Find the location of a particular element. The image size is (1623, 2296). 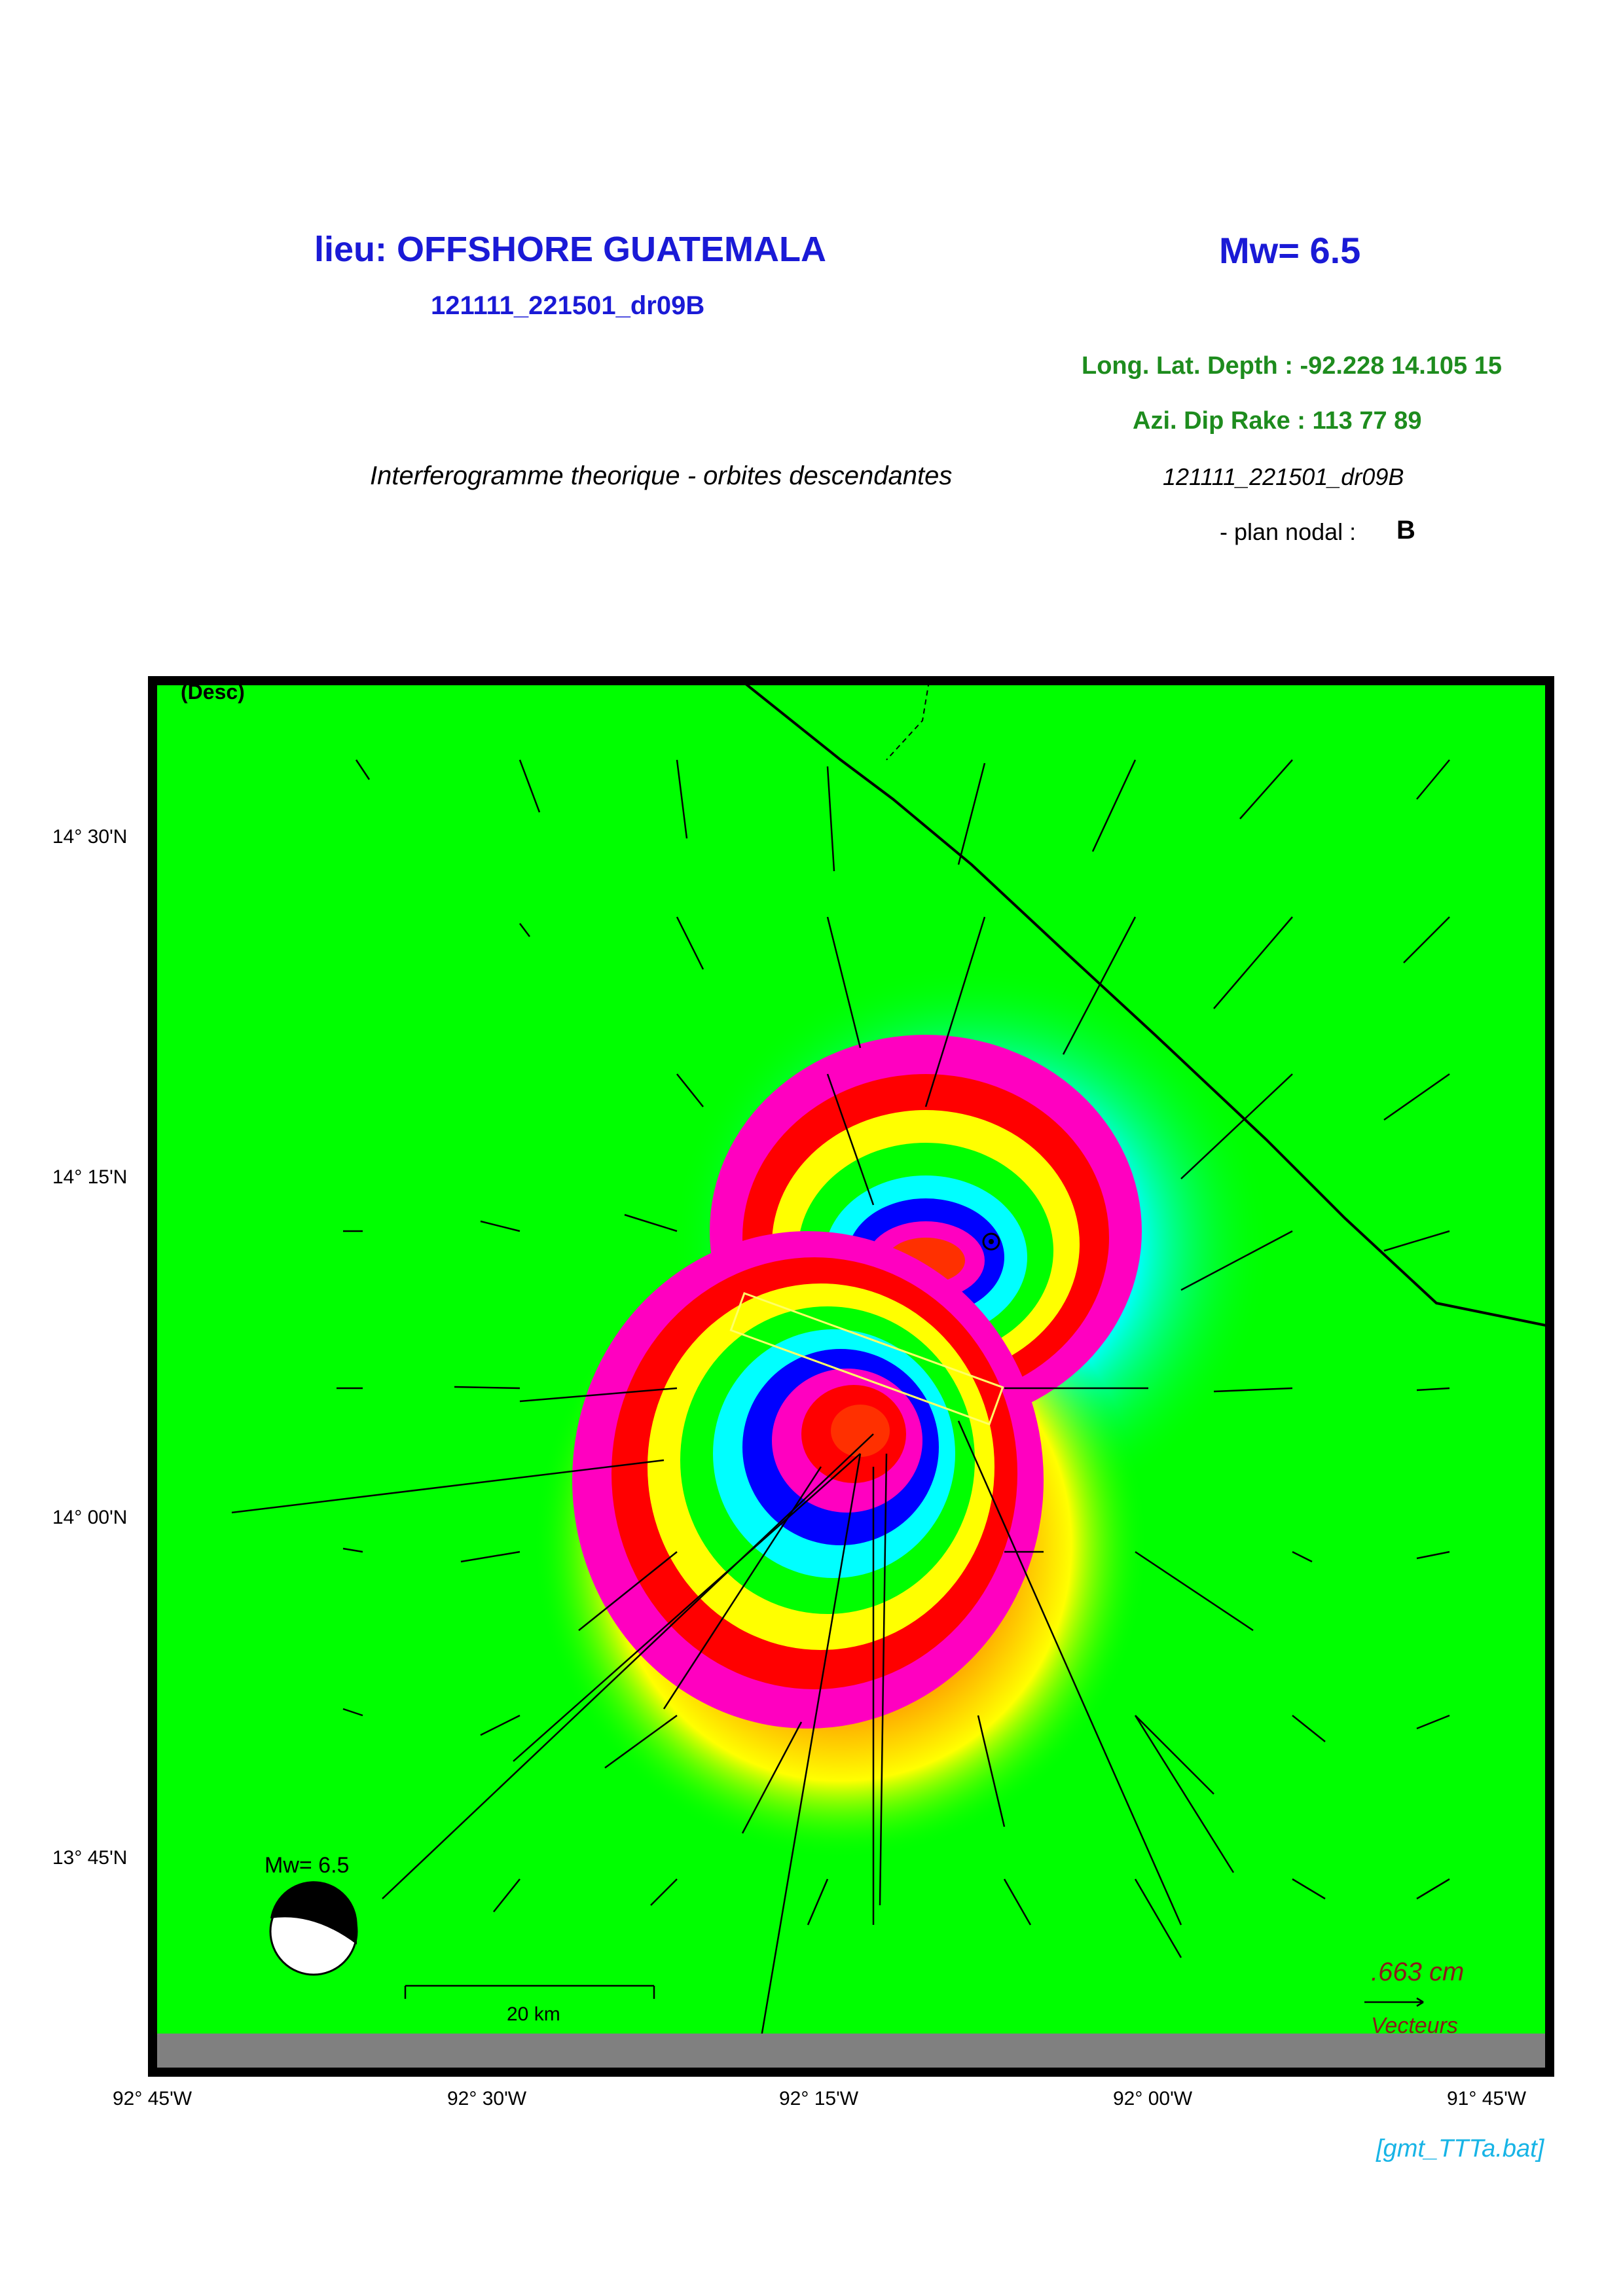

scale-bar-label: 20 km is located at coordinates (533, 2014).